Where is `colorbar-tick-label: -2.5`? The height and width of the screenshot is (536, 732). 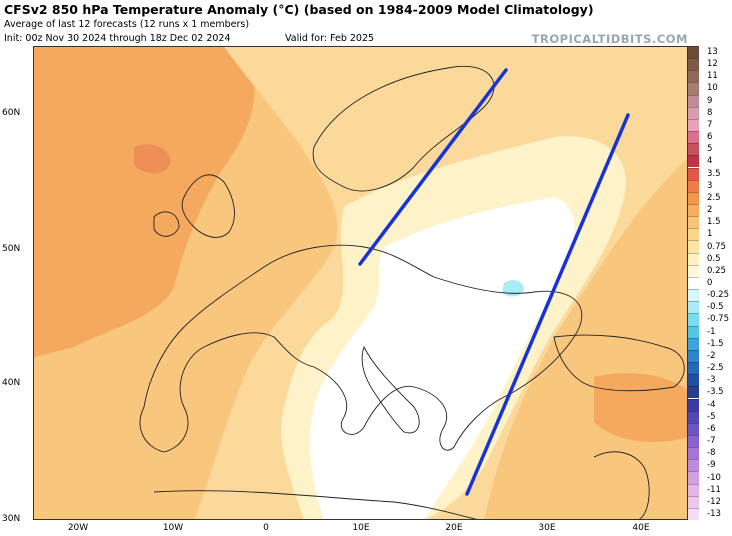 colorbar-tick-label: -2.5 is located at coordinates (715, 368).